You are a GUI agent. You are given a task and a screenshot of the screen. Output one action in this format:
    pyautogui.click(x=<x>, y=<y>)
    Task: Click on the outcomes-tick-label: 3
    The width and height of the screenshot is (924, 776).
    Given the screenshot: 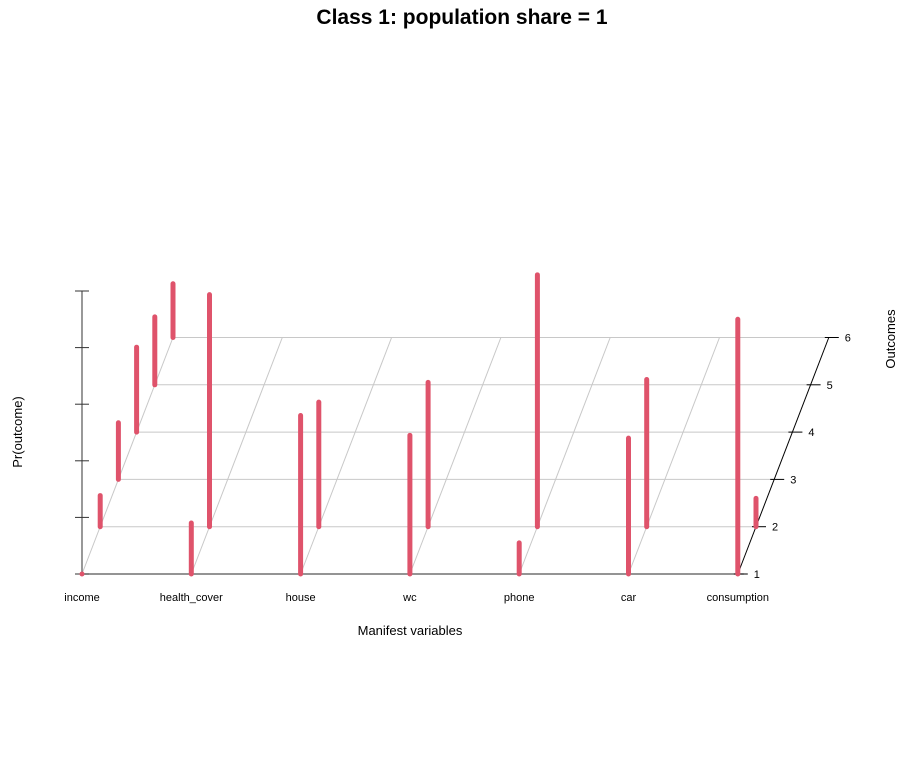 What is the action you would take?
    pyautogui.click(x=793, y=480)
    